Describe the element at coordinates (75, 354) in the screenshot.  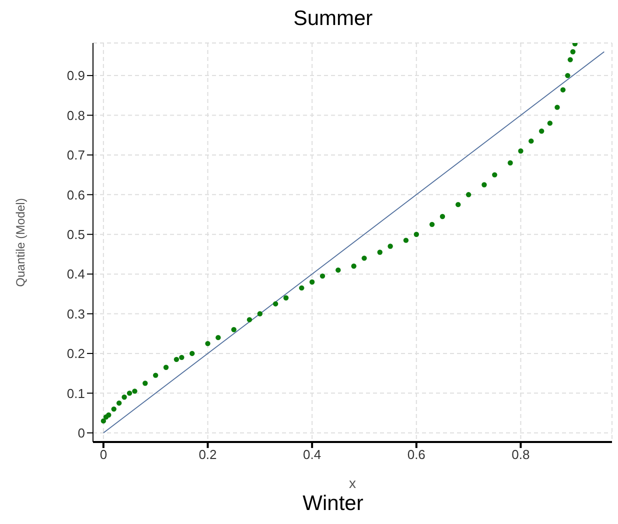
I see `y-tick-label: 0.2` at that location.